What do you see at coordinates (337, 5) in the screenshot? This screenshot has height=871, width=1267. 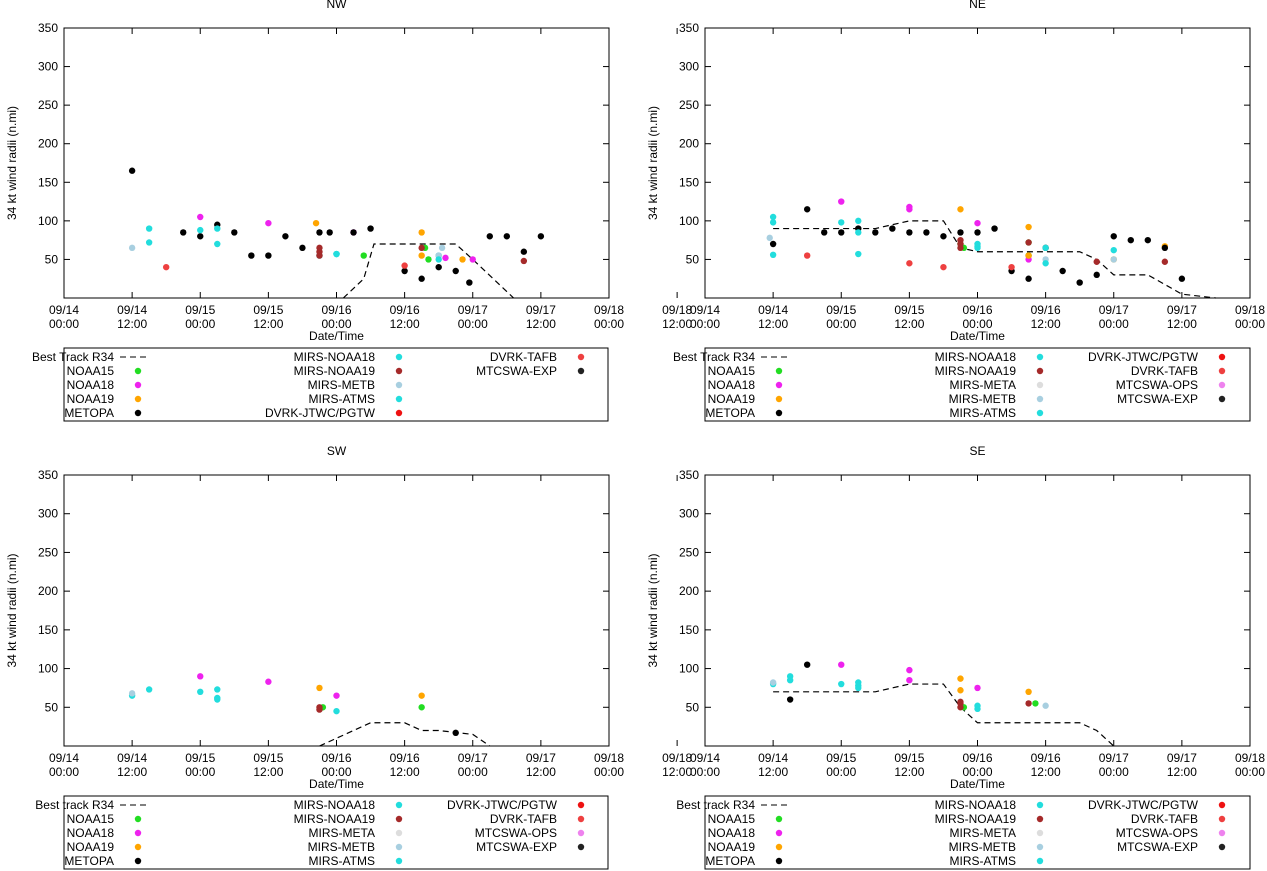 I see `chart-title: NW` at bounding box center [337, 5].